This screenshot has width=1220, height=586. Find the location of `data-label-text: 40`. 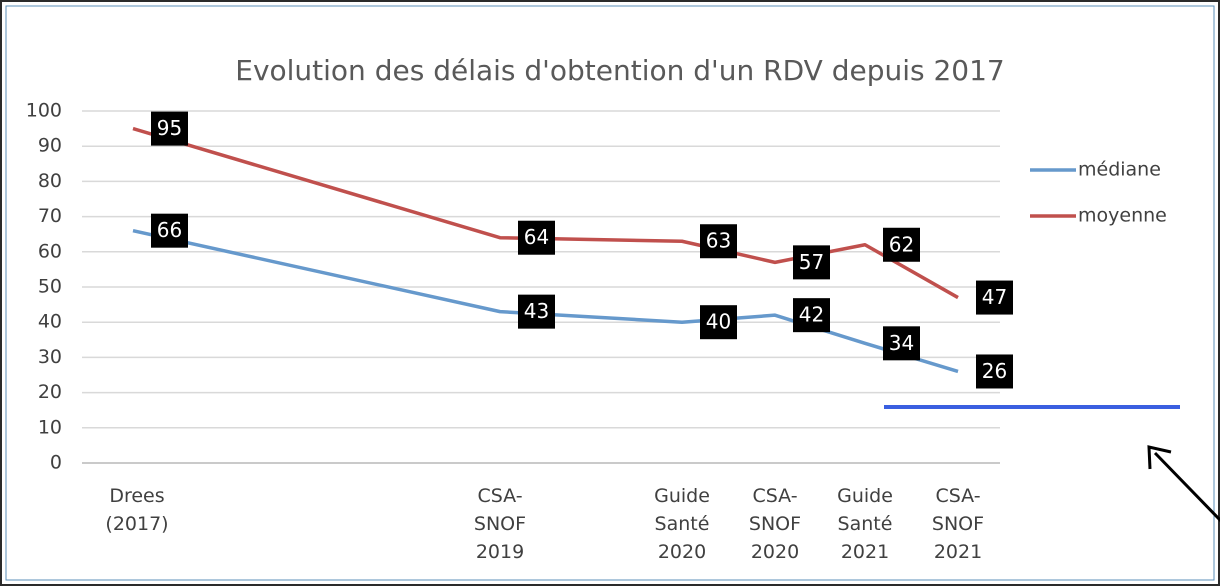

data-label-text: 40 is located at coordinates (718, 322).